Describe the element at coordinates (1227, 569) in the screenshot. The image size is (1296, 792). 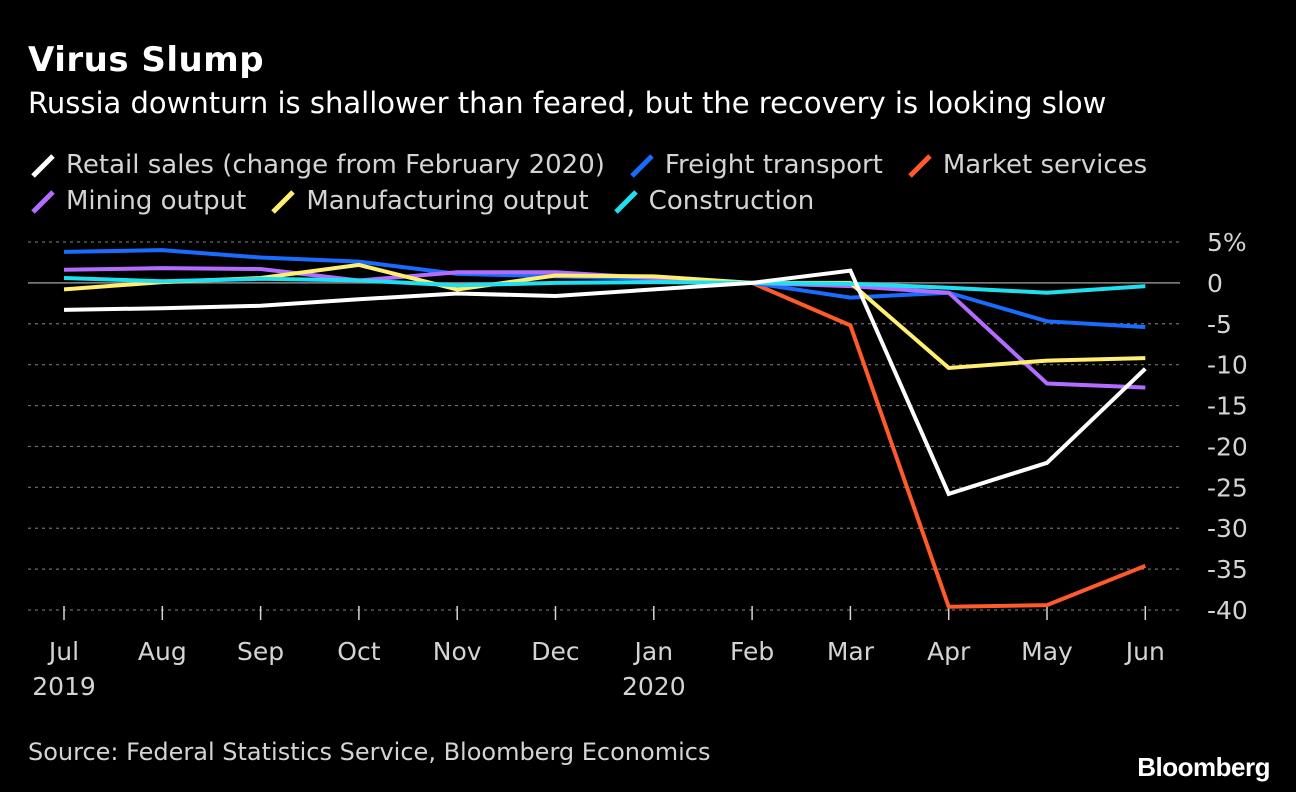
I see `y-tick-label: -35` at that location.